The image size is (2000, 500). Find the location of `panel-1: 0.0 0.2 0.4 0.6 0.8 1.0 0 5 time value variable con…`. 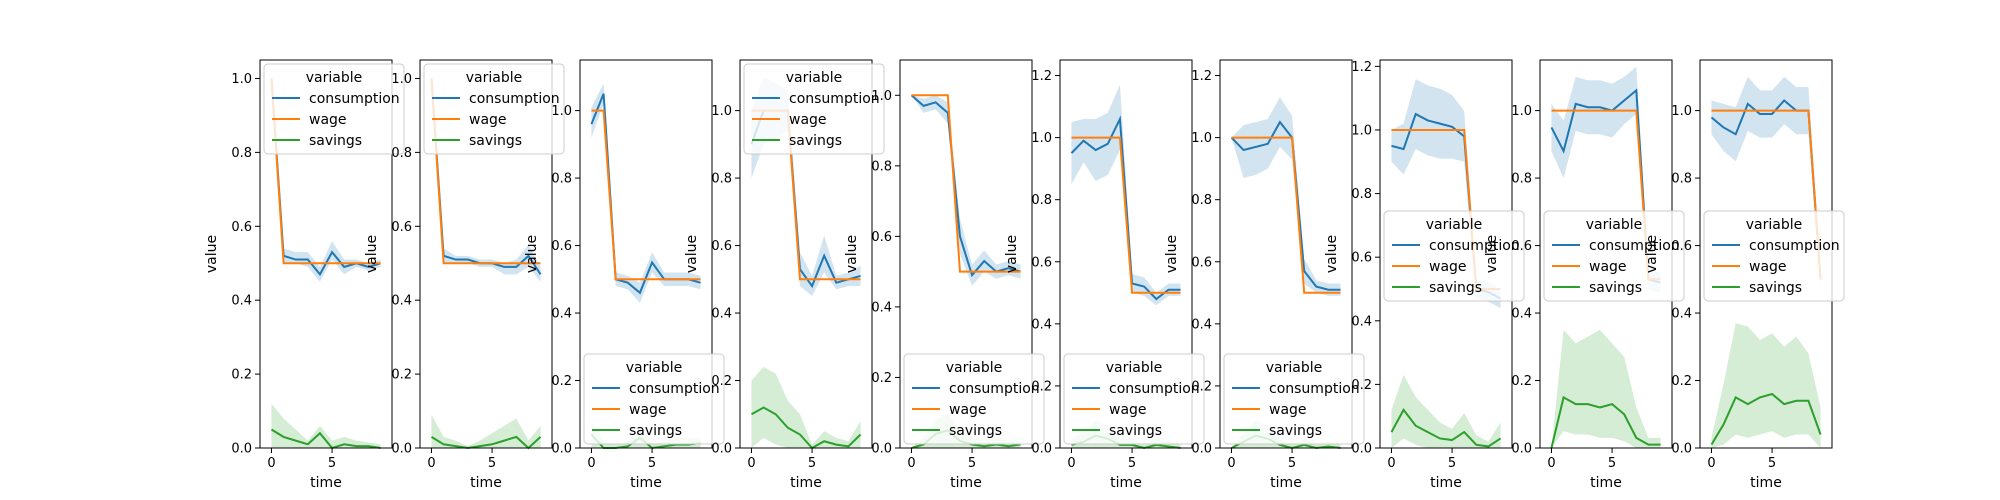

panel-1: 0.0 0.2 0.4 0.6 0.8 1.0 0 5 time value variable con… is located at coordinates (304, 275).